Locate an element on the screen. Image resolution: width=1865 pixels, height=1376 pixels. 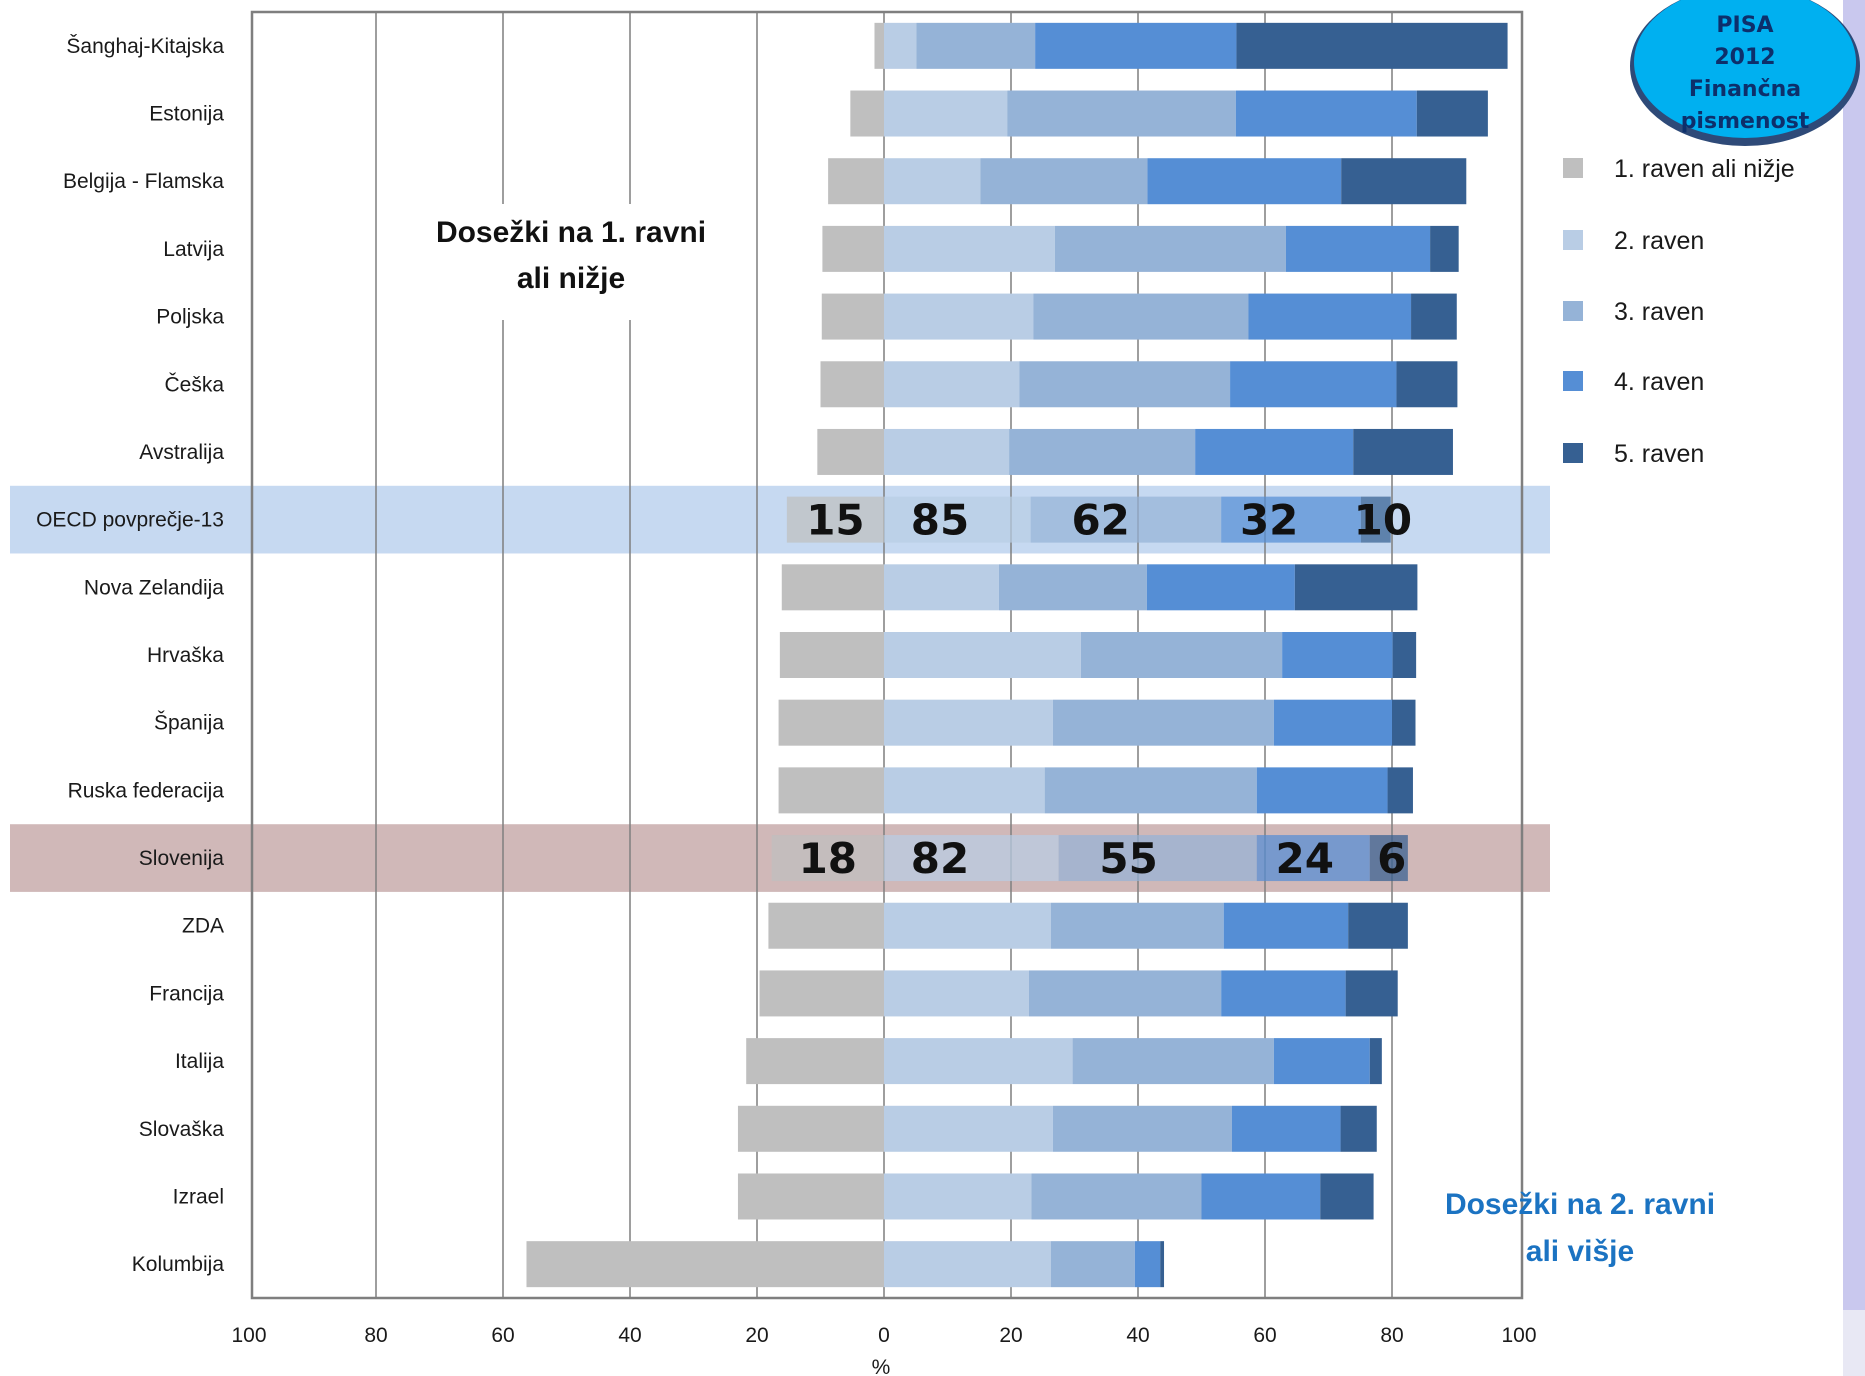
bar-2-raven-slovaska is located at coordinates (968, 1128).